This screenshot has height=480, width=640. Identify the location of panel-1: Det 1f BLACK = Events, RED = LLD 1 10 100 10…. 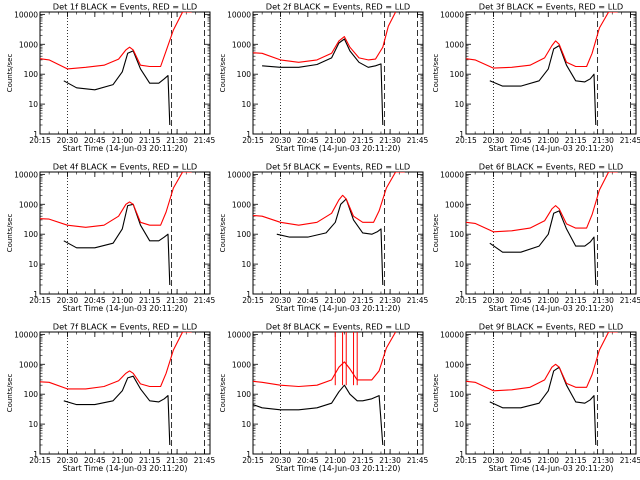
(111, 78).